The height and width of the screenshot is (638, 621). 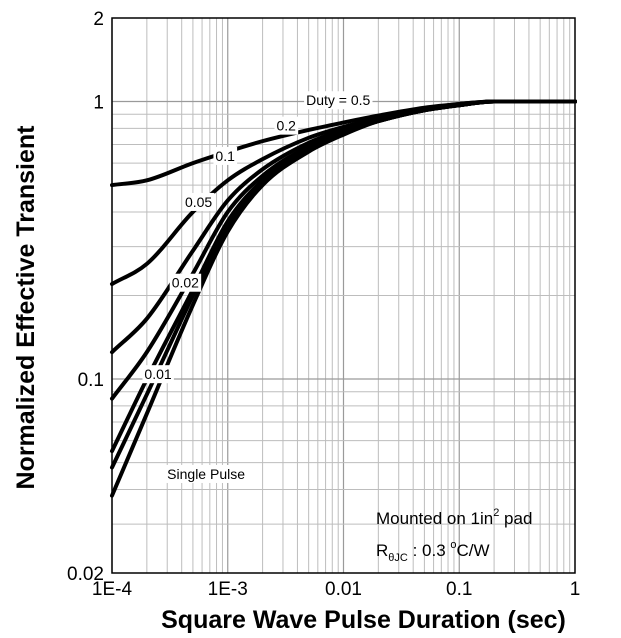 I want to click on curve-label-text: 0.1, so click(x=225, y=156).